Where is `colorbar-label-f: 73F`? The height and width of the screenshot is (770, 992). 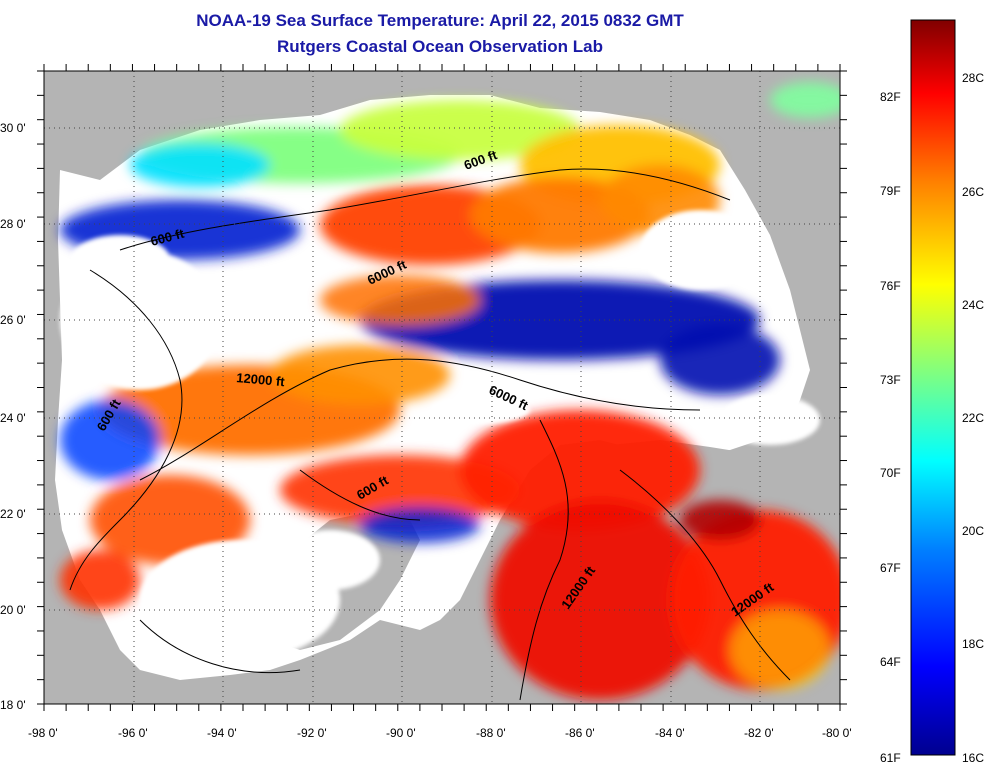 colorbar-label-f: 73F is located at coordinates (890, 380).